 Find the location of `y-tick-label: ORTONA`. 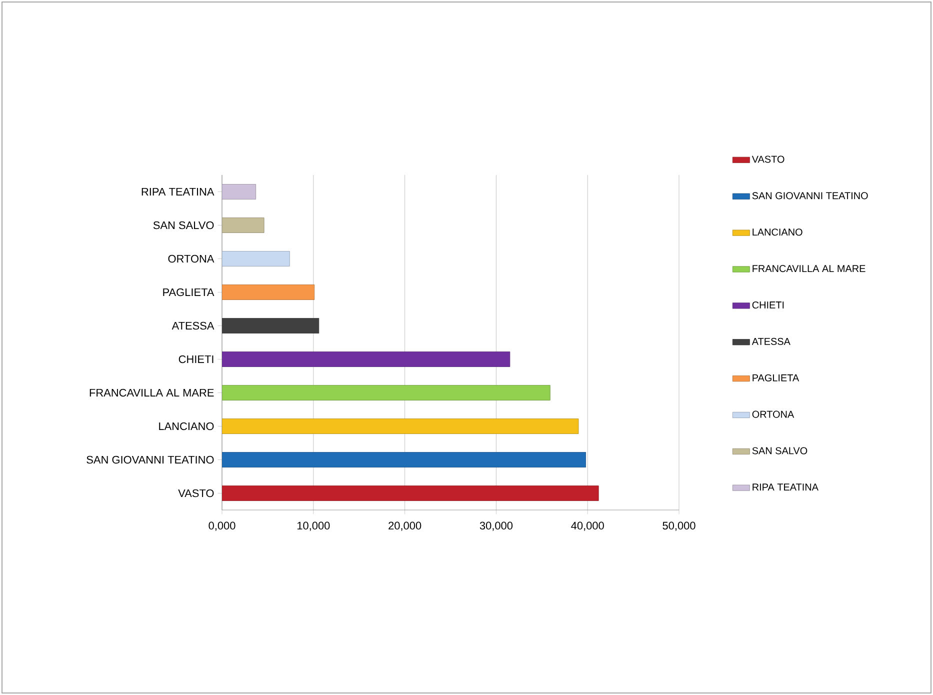

y-tick-label: ORTONA is located at coordinates (191, 258).